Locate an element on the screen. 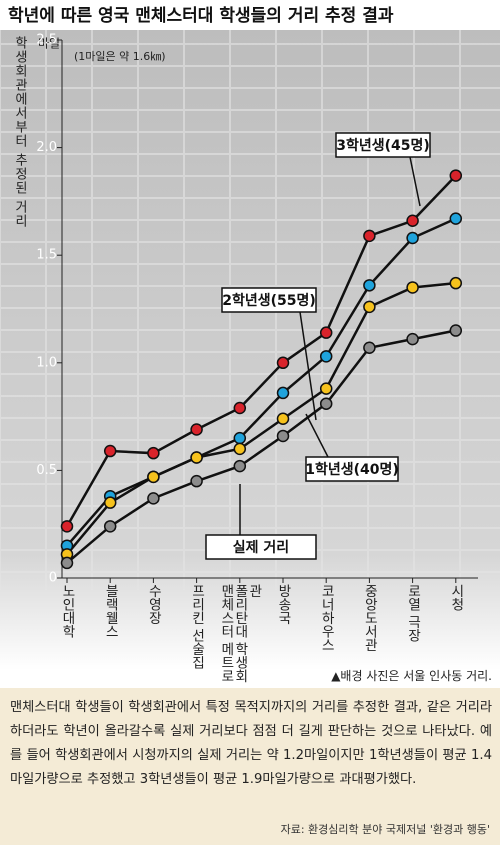  y-tick-label: 2.0 is located at coordinates (46, 147).